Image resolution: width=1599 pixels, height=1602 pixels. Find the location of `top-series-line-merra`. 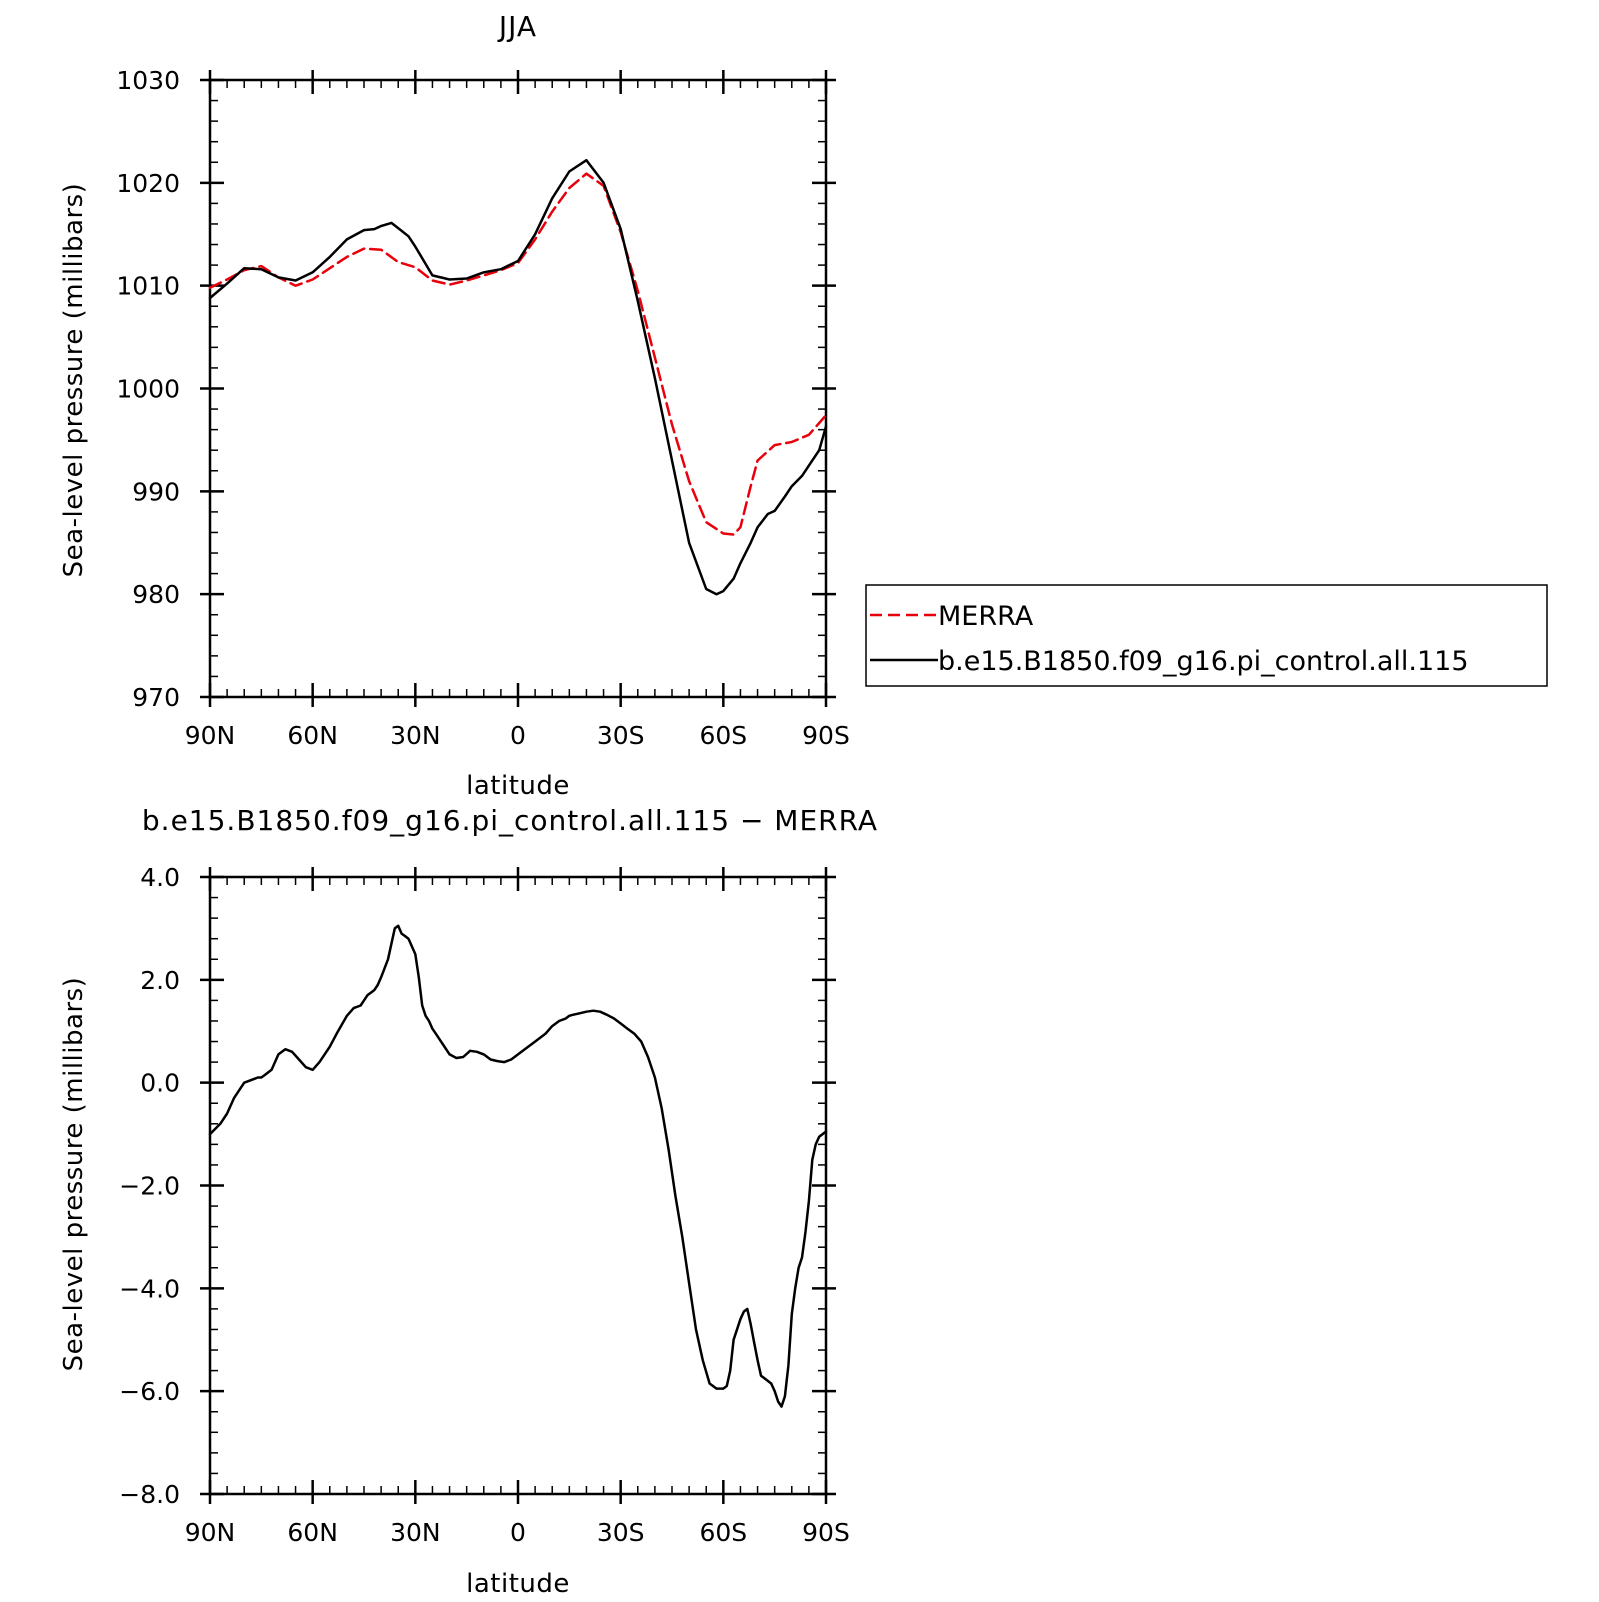

top-series-line-merra is located at coordinates (518, 354).